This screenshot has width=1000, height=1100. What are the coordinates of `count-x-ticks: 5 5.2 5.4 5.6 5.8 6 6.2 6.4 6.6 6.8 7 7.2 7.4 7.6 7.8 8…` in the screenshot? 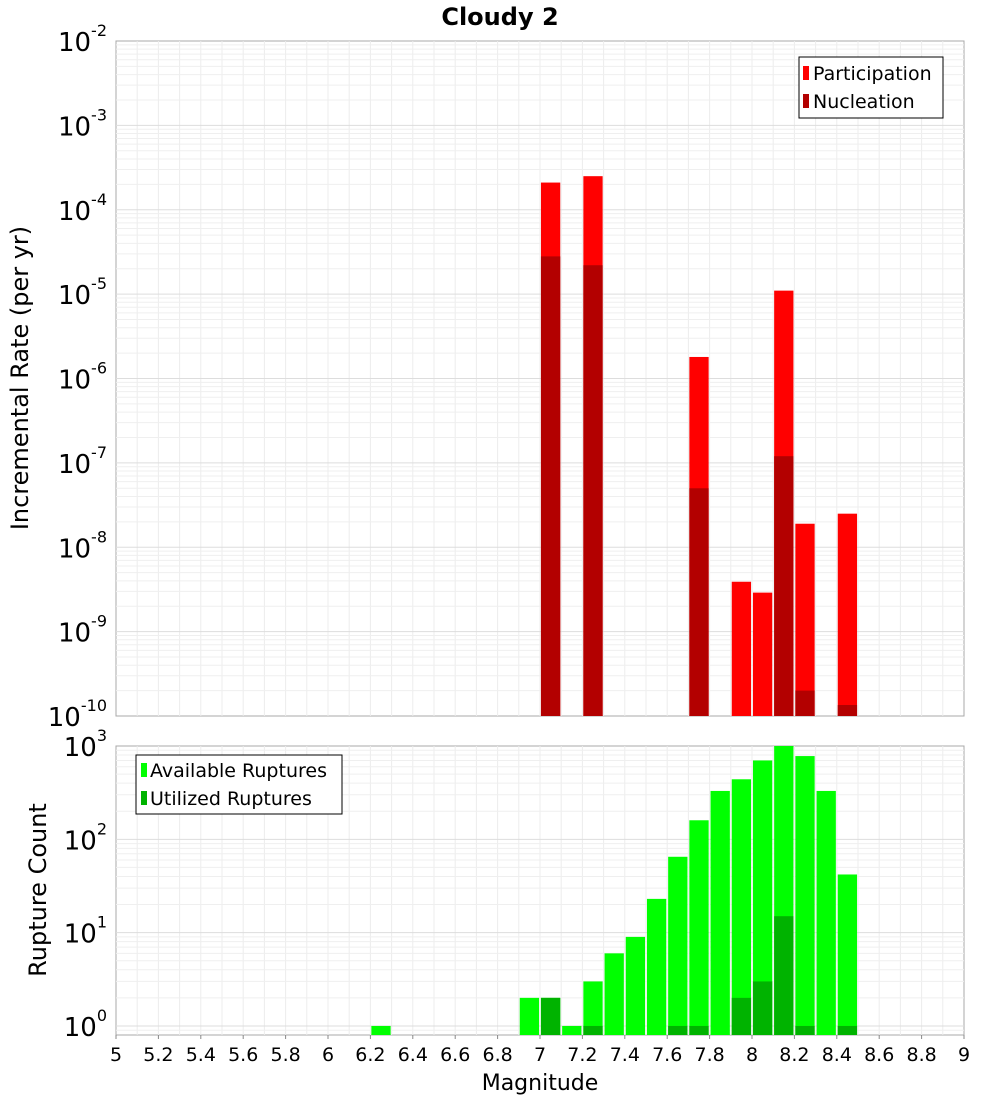 It's located at (540, 1050).